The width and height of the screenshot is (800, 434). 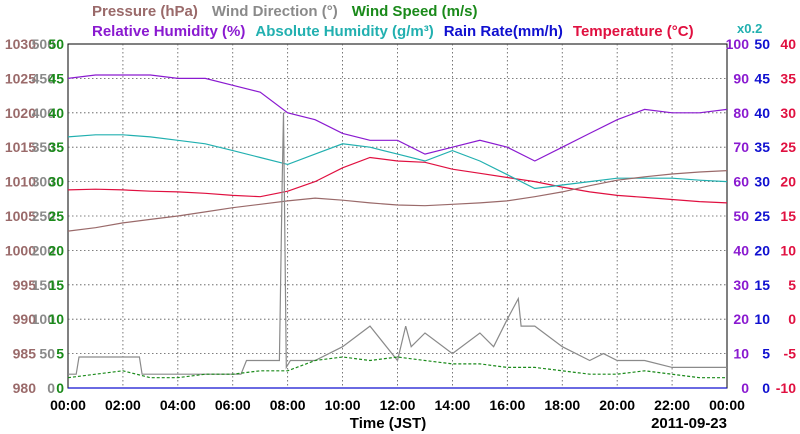 I want to click on left-tick-label: 25, so click(x=56, y=216).